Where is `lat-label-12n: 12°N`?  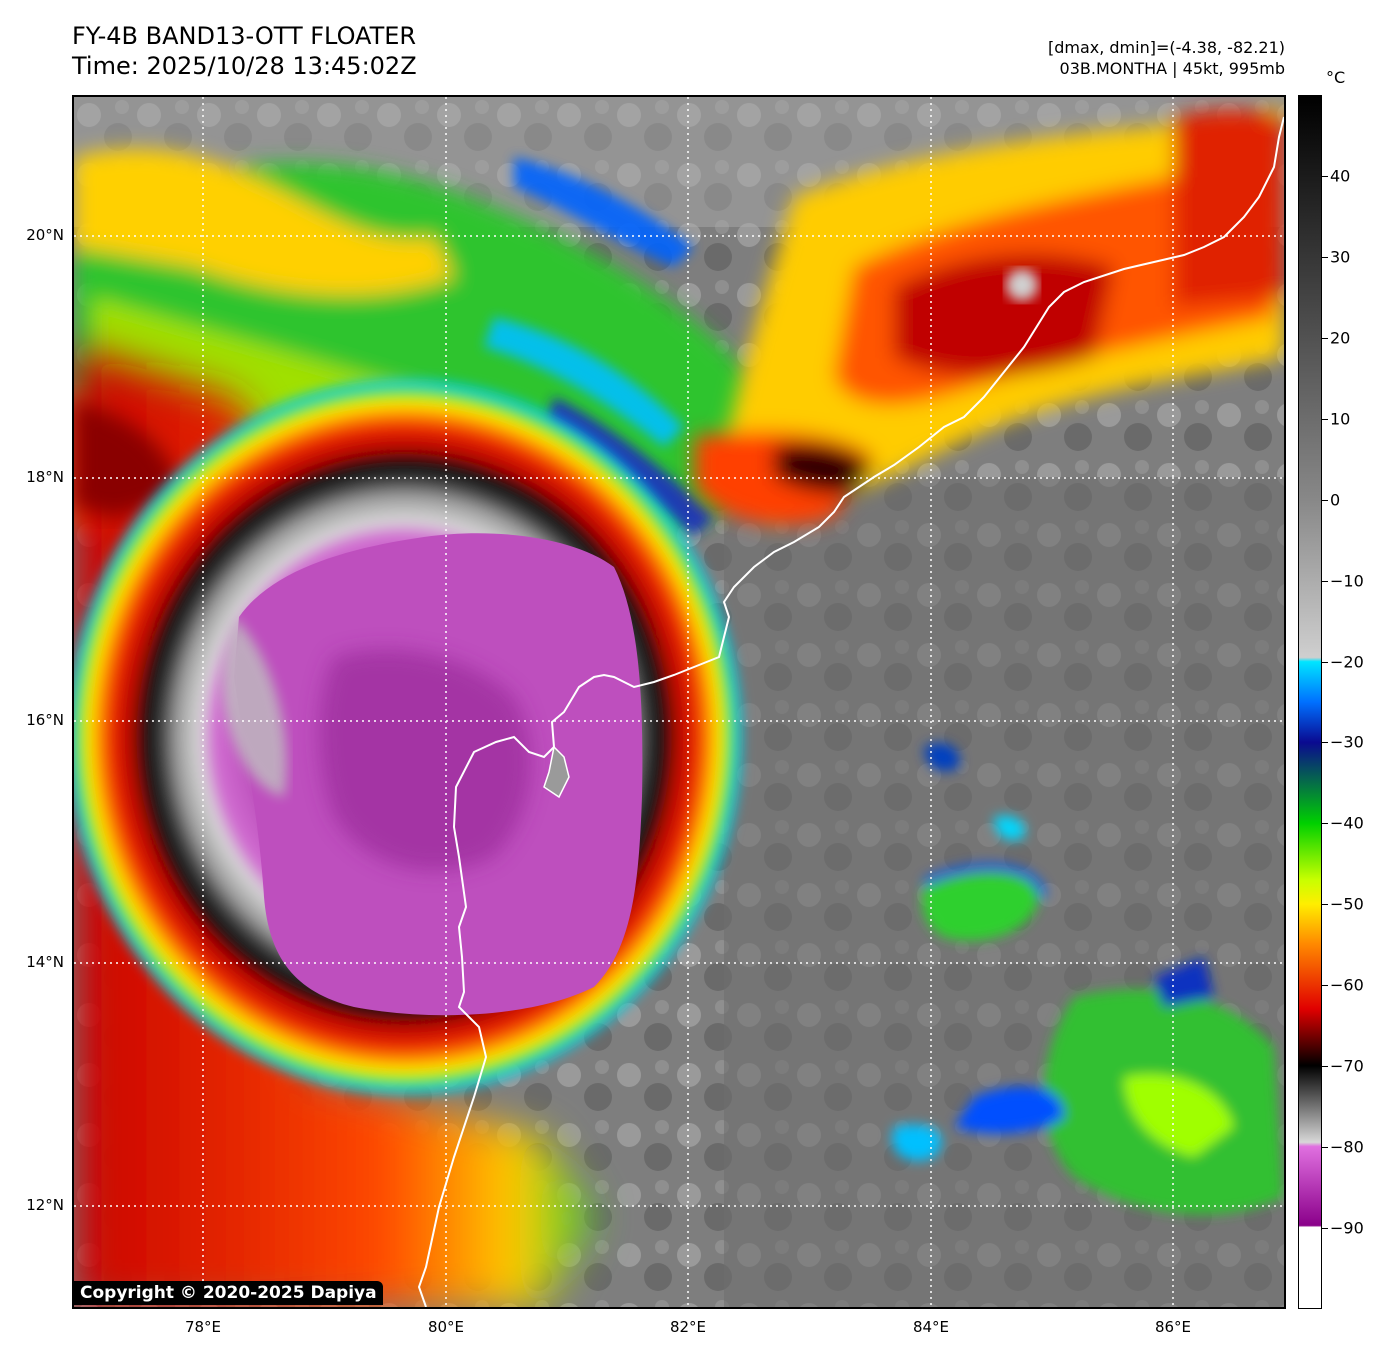 lat-label-12n: 12°N is located at coordinates (45, 1205).